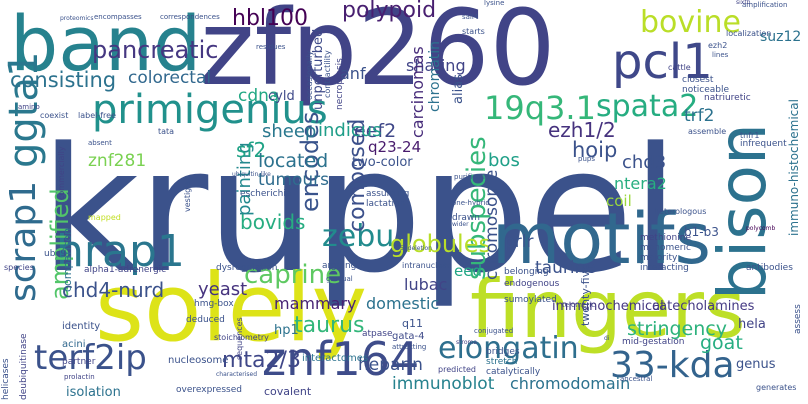  Describe the element at coordinates (289, 131) in the screenshot. I see `word-sheep: sheep` at that location.